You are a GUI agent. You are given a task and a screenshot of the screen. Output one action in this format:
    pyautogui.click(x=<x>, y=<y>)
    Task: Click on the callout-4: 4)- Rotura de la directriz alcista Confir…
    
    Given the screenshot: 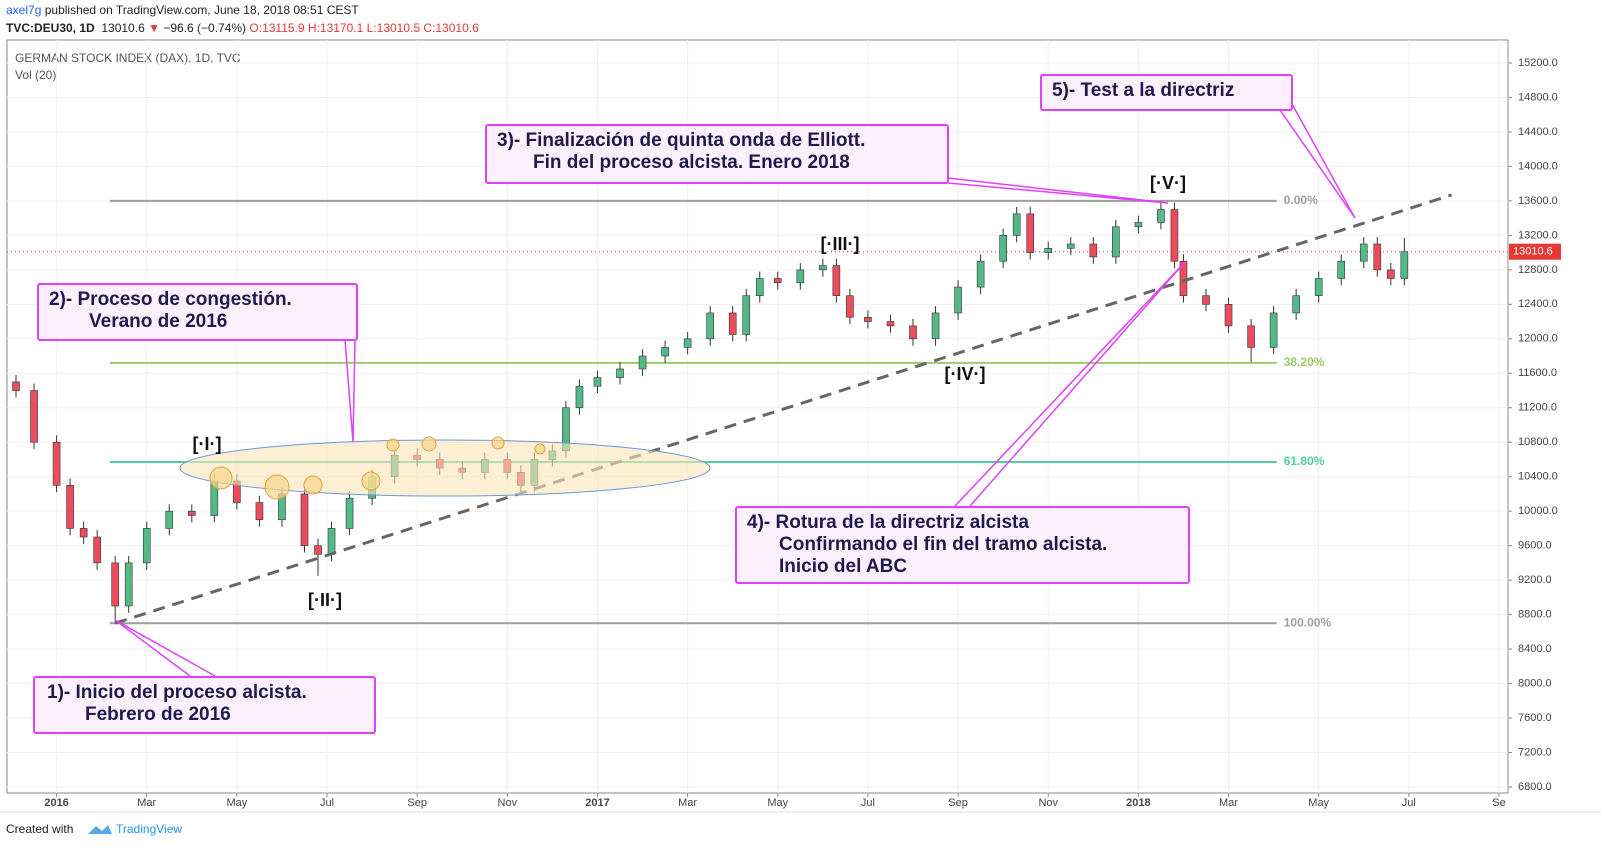 What is the action you would take?
    pyautogui.click(x=962, y=545)
    